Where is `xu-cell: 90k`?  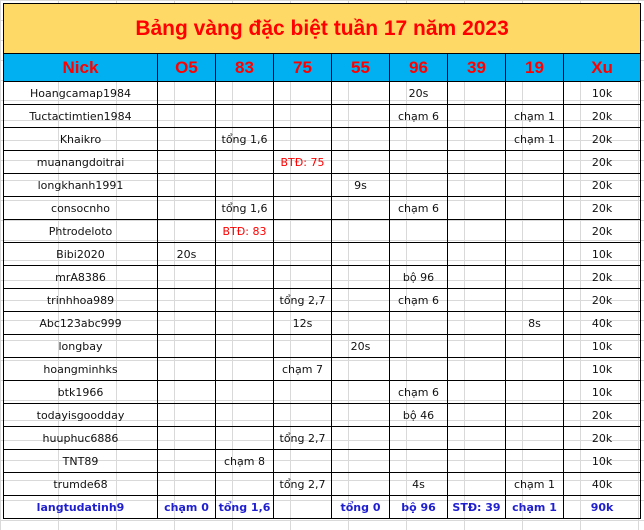 xu-cell: 90k is located at coordinates (602, 507).